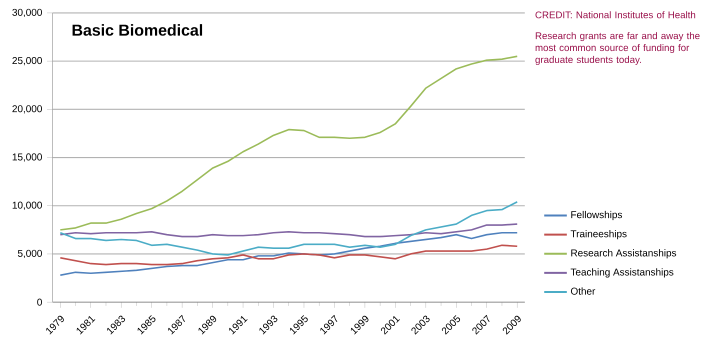  I want to click on y-tick-label: 30,000, so click(27, 12).